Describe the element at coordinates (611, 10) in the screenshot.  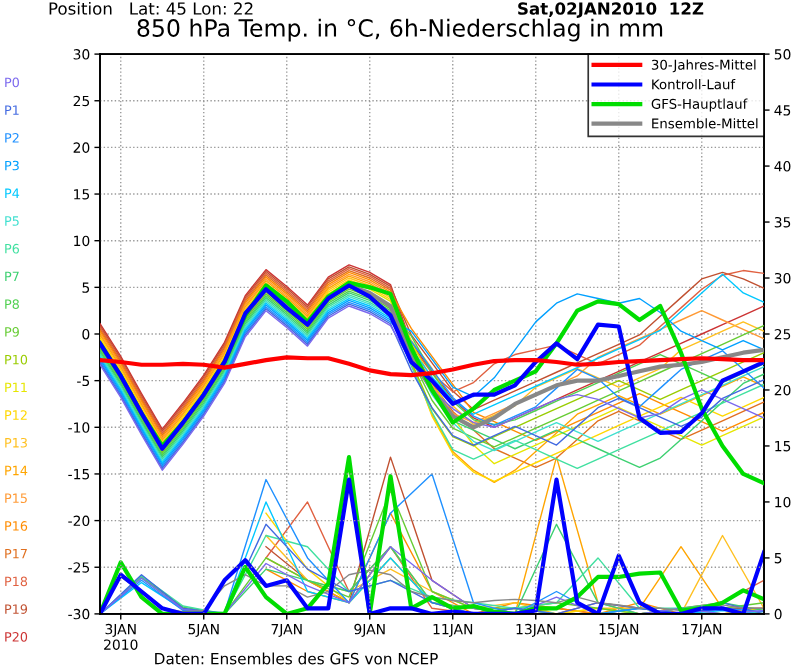
I see `text: Sat,02JAN2010 12Z` at that location.